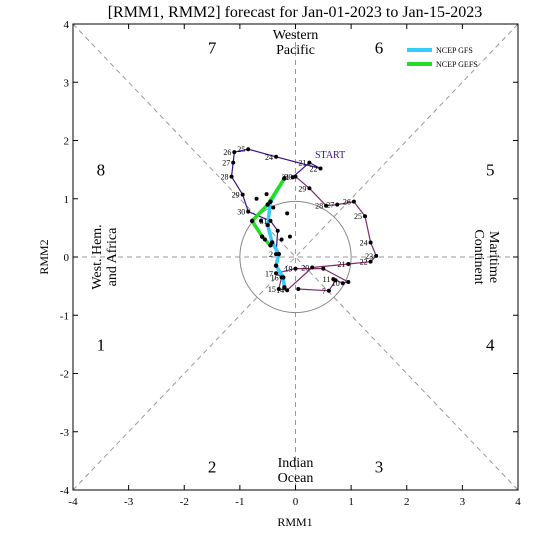 This screenshot has width=540, height=540. I want to click on y-tick-label: 0, so click(67, 258).